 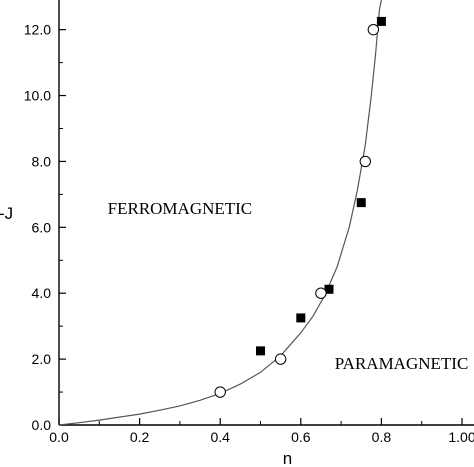 What do you see at coordinates (59, 437) in the screenshot?
I see `x-tick-label: 0.0` at bounding box center [59, 437].